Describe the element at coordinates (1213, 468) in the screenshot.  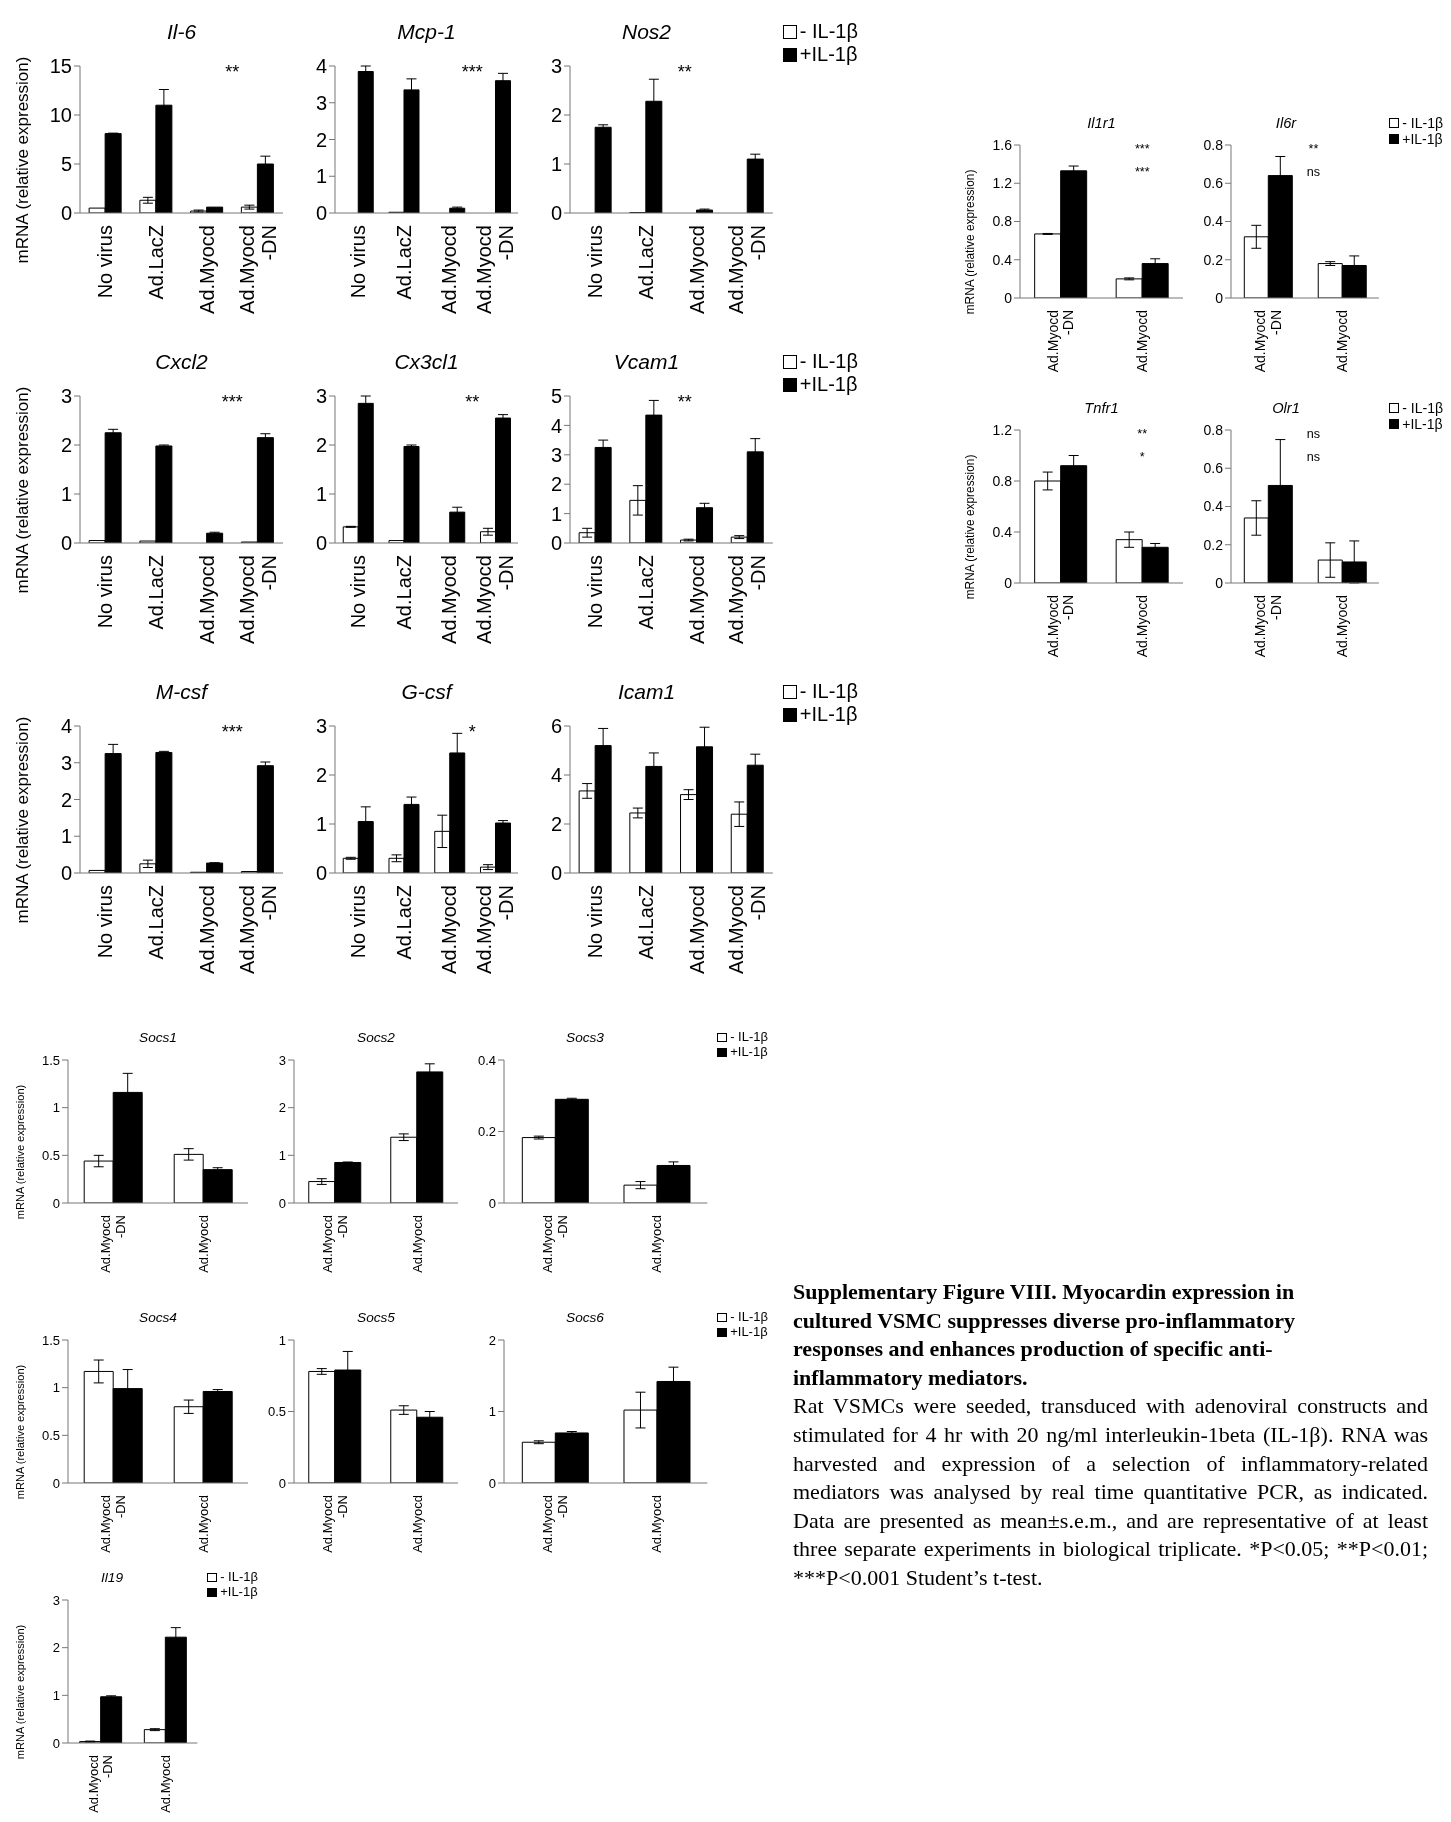
I see `y-tick-label: 0.6` at that location.